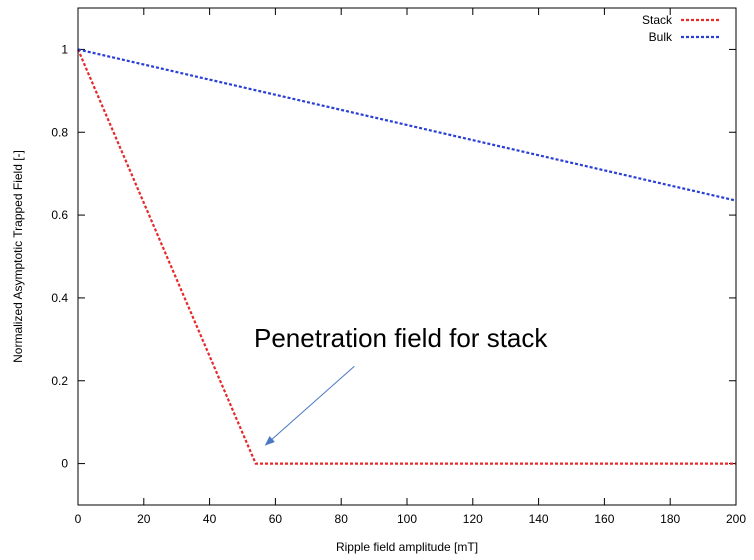 The image size is (754, 560). Describe the element at coordinates (604, 519) in the screenshot. I see `x-tick-label: 160` at that location.